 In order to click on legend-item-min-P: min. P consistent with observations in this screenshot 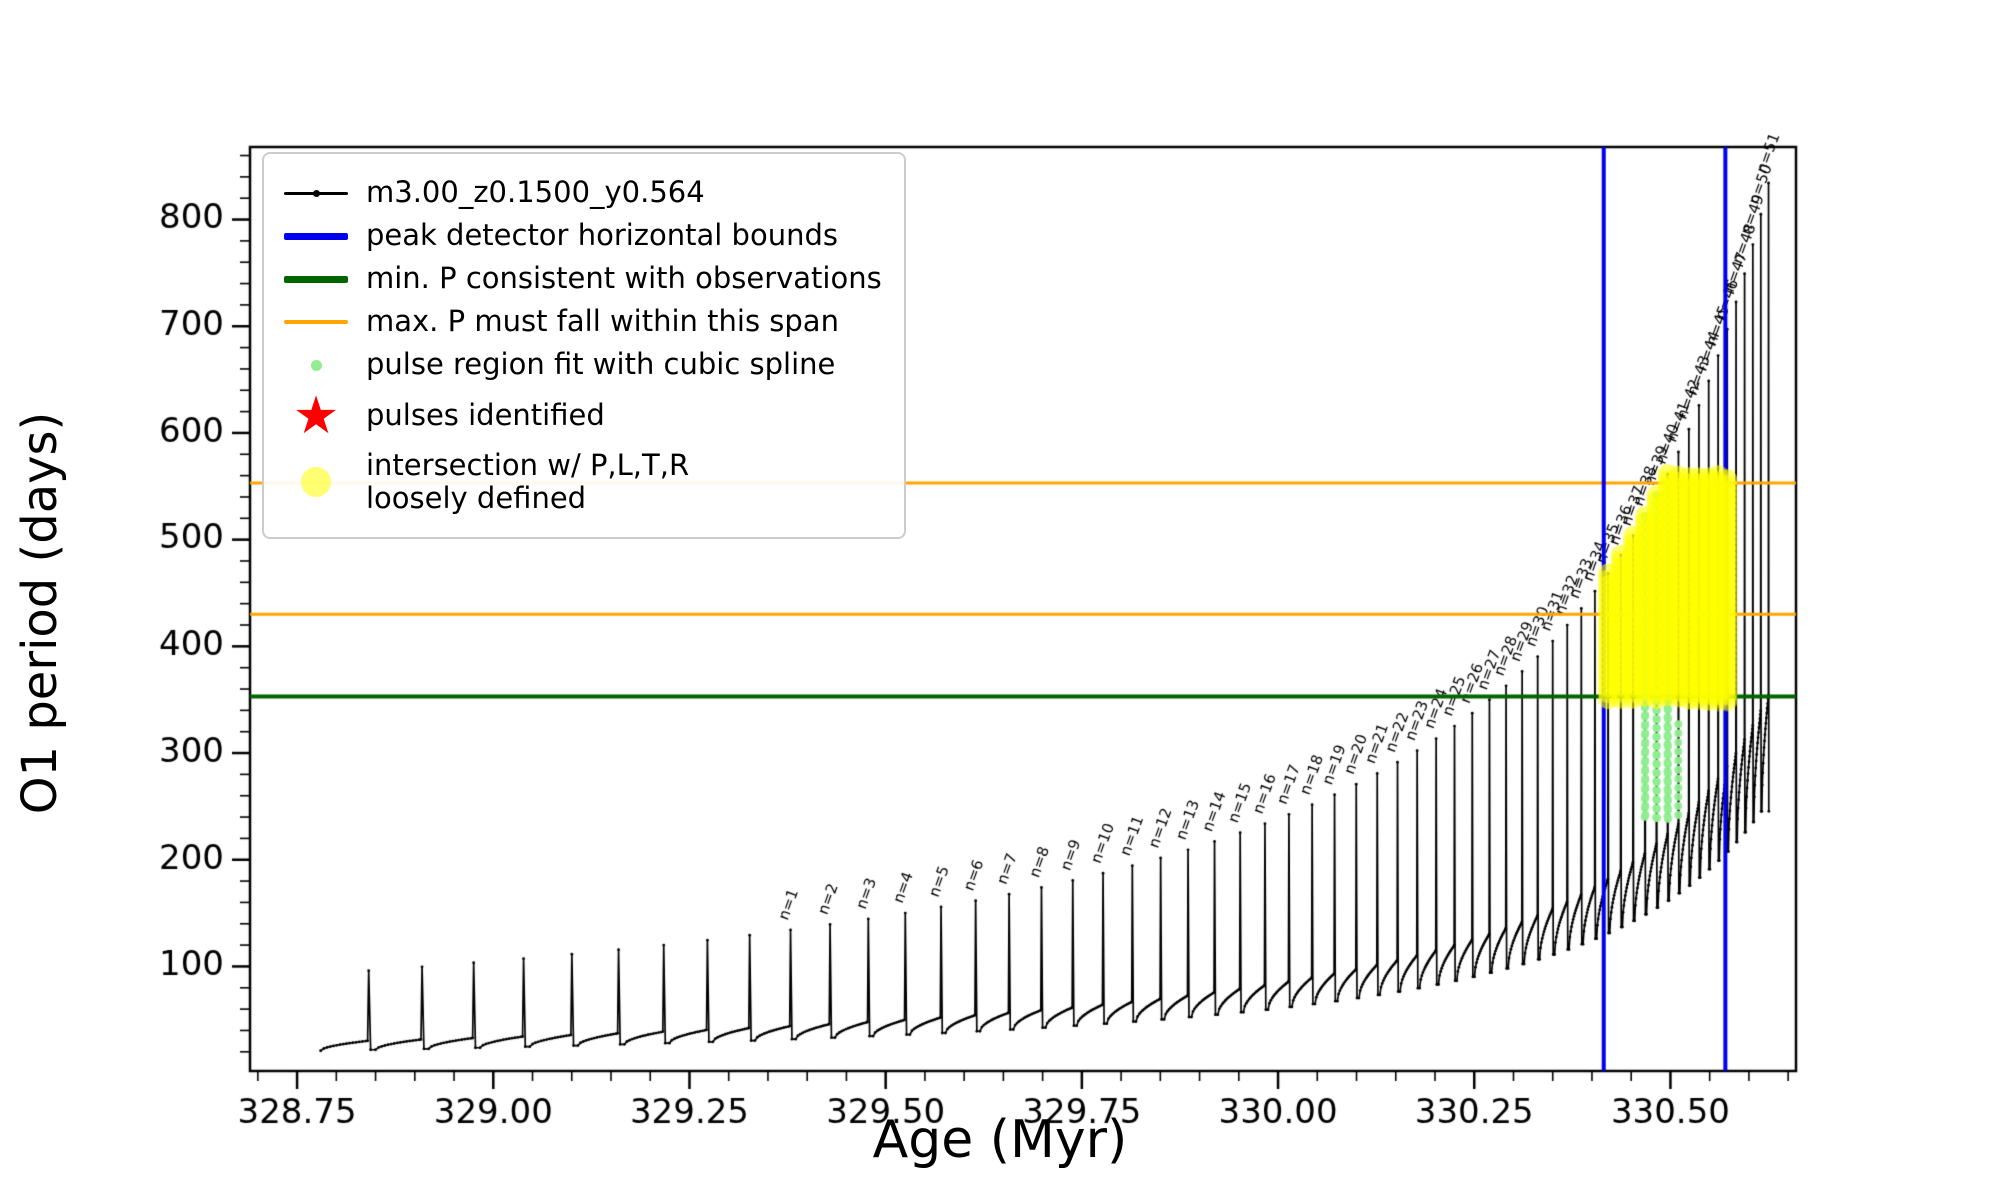, I will do `click(581, 279)`.